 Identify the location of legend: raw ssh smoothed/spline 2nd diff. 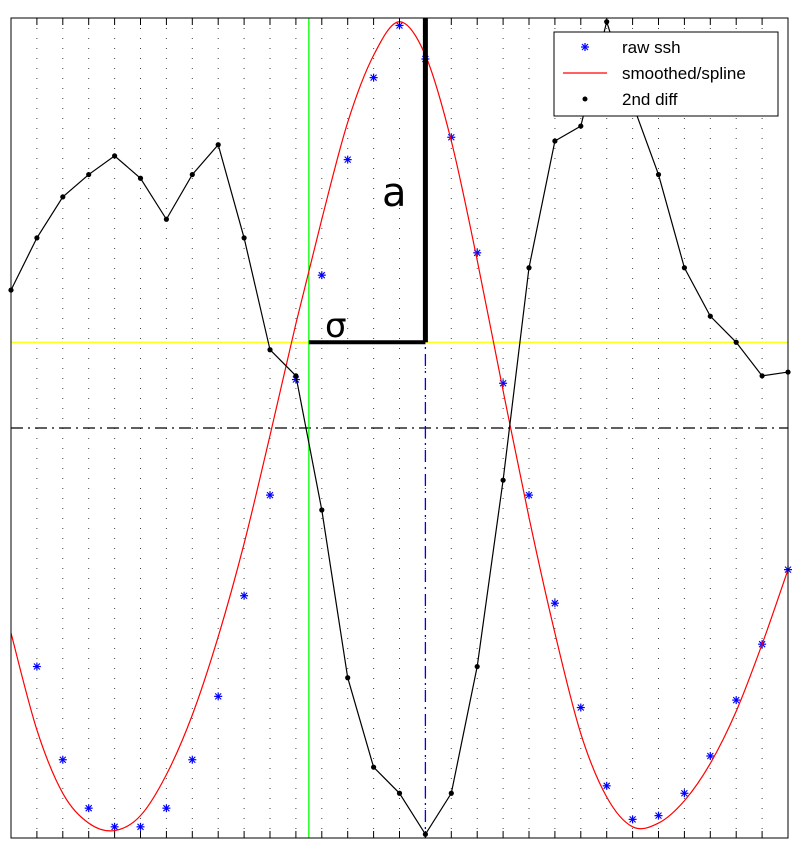
(666, 74).